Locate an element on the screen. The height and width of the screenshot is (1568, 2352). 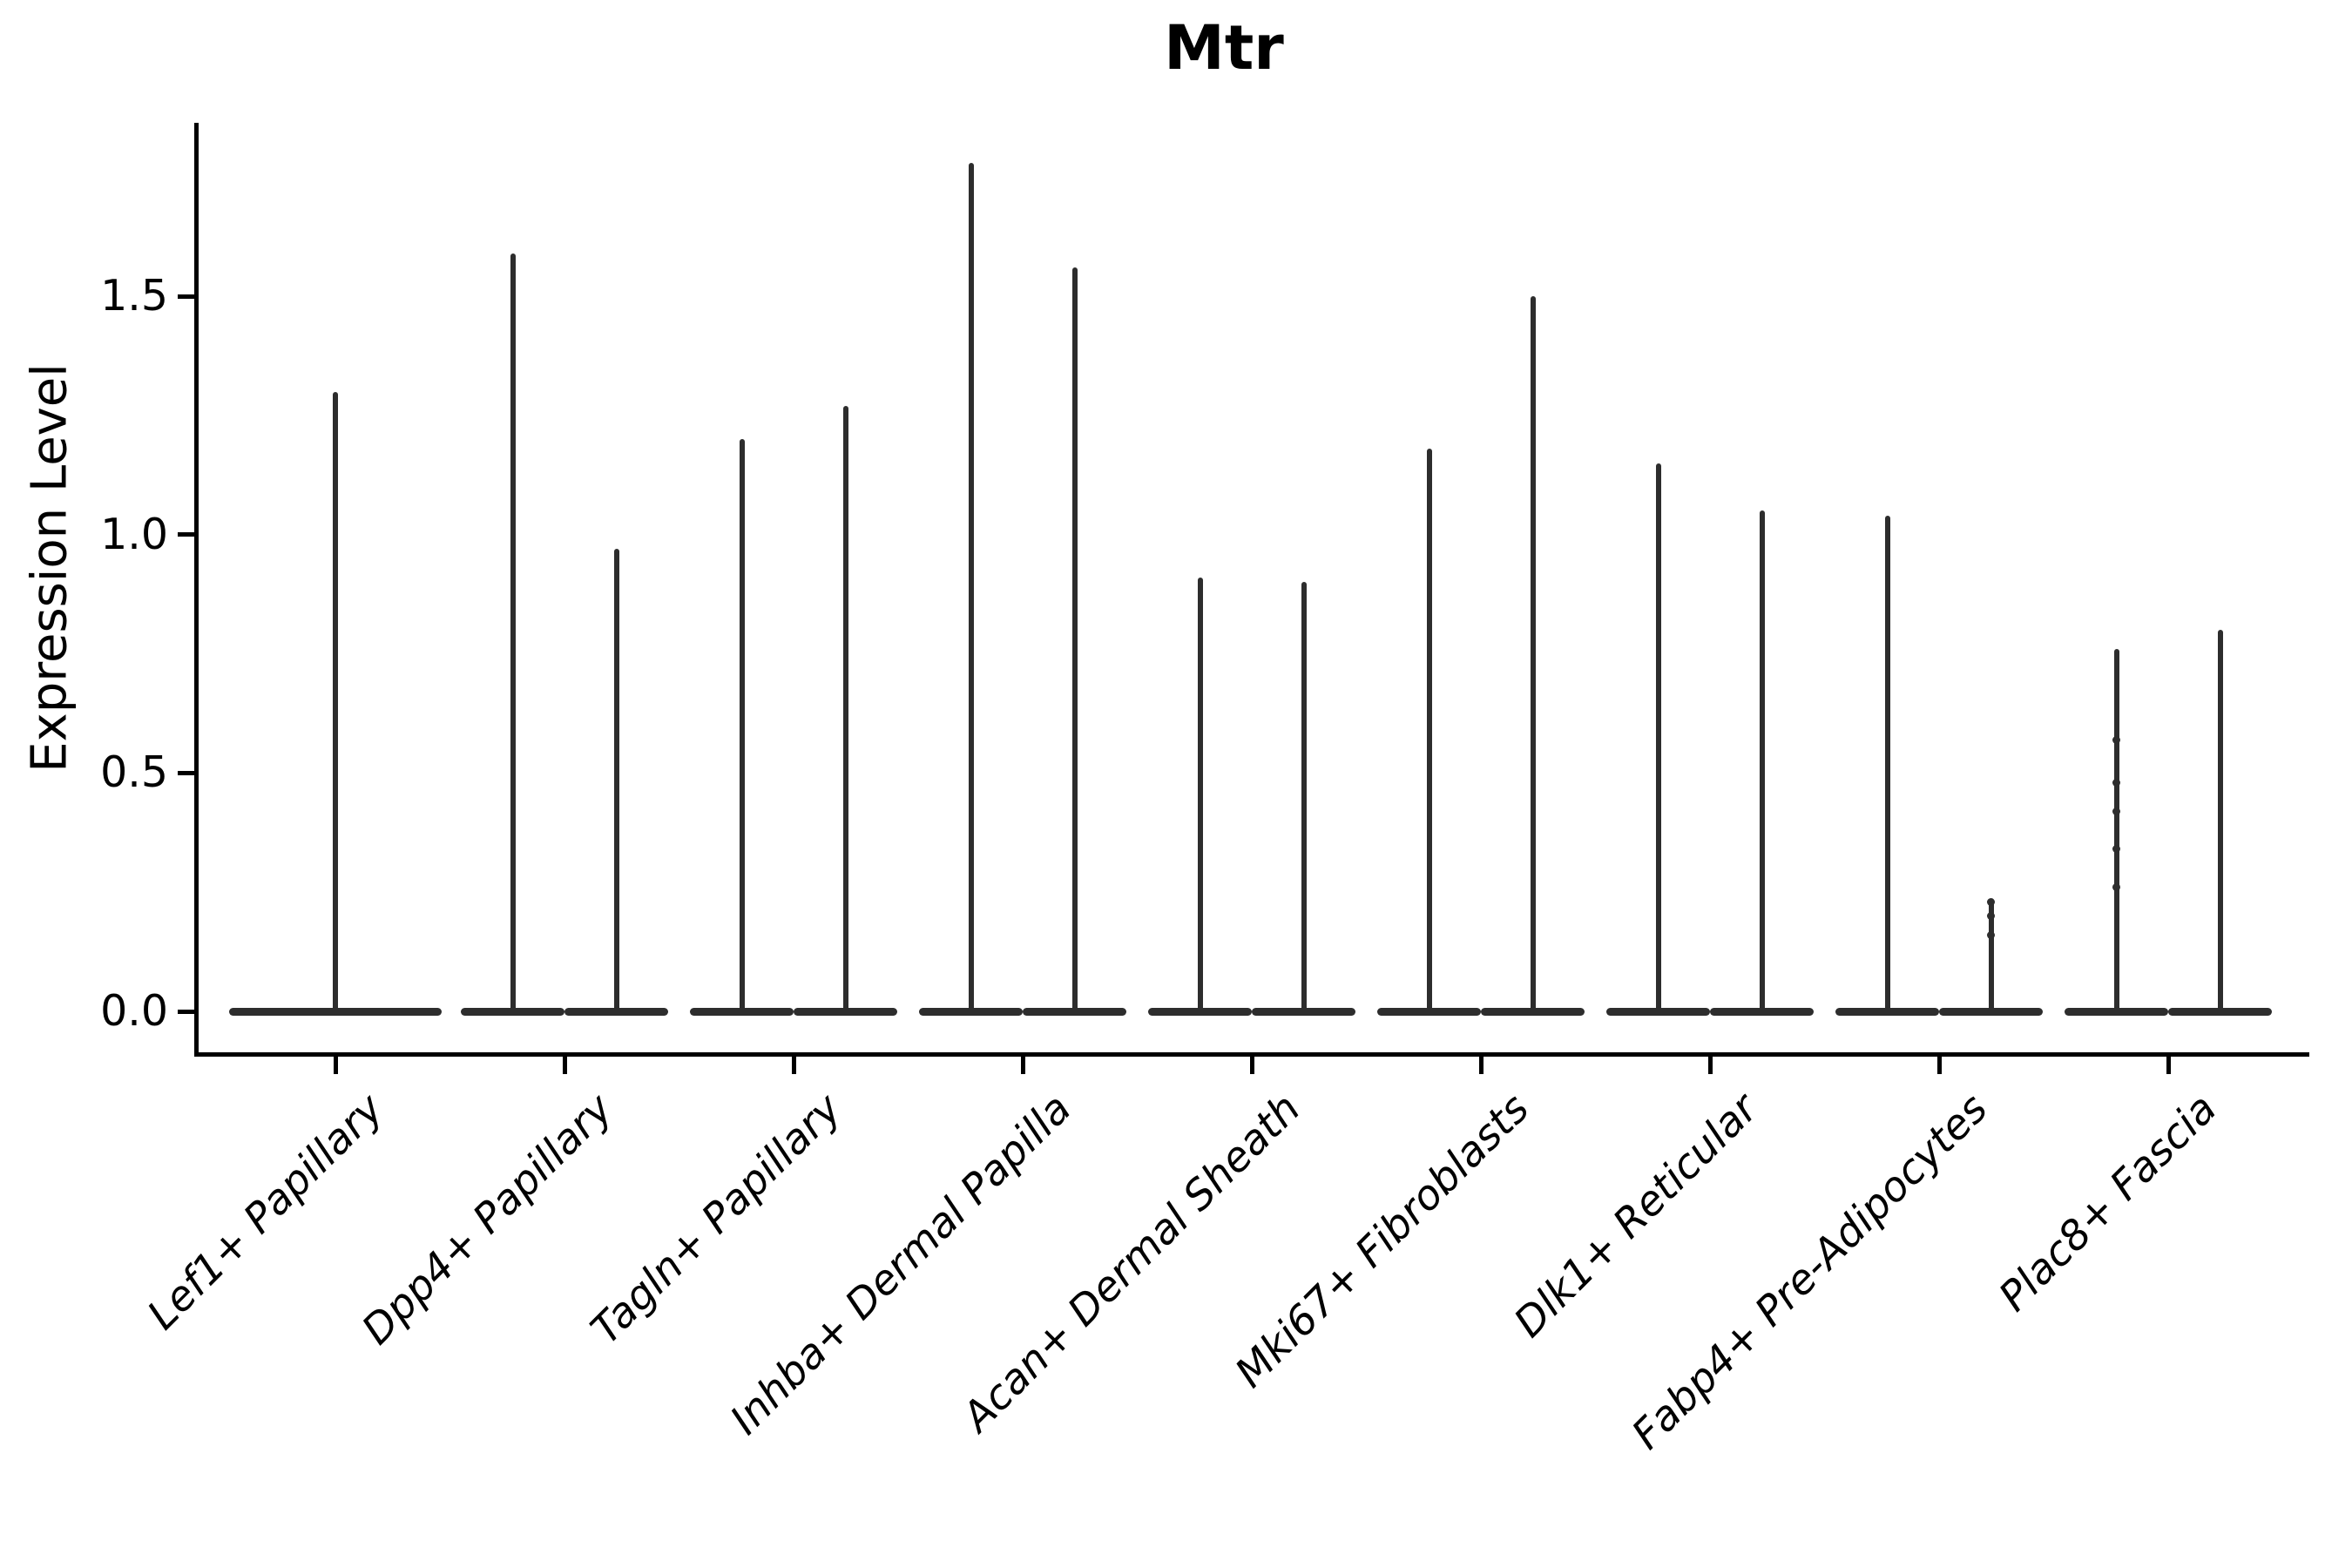
y-tick-label: 0.5 is located at coordinates (134, 772).